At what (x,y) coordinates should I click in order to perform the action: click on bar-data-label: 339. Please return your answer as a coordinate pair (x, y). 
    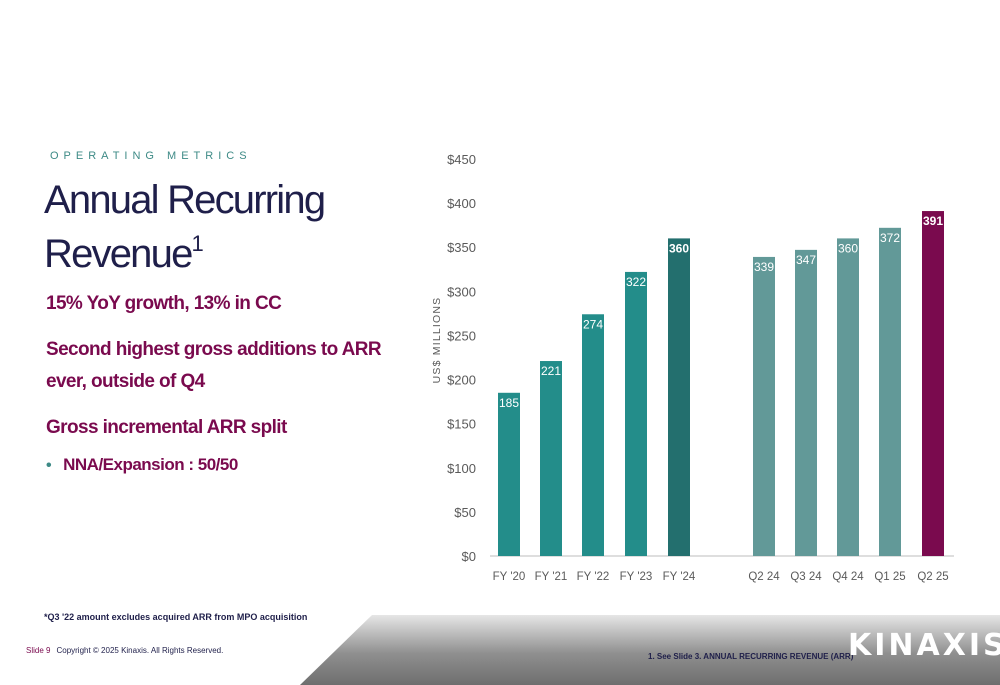
    Looking at the image, I should click on (764, 267).